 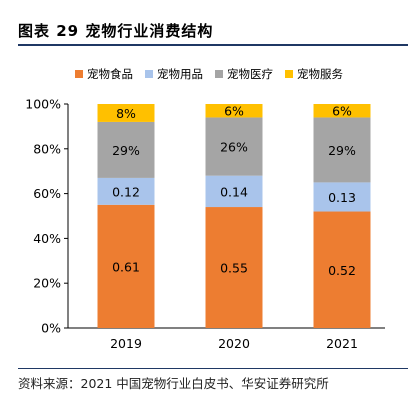 I want to click on legend-item: 宠物食品, so click(x=104, y=74).